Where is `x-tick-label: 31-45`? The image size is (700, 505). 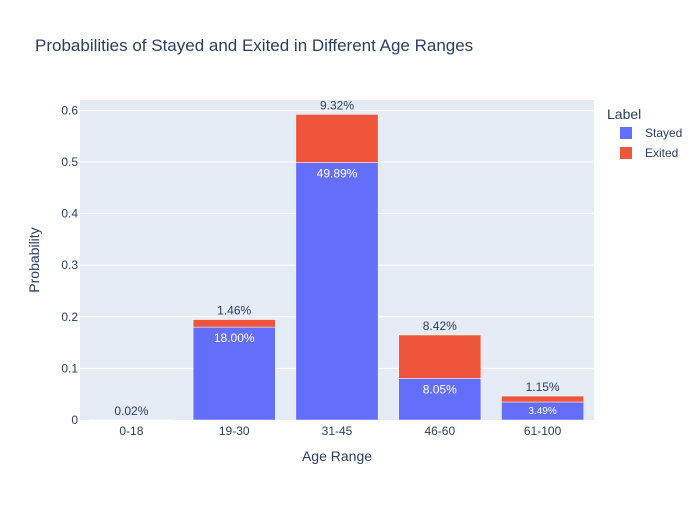
x-tick-label: 31-45 is located at coordinates (337, 431).